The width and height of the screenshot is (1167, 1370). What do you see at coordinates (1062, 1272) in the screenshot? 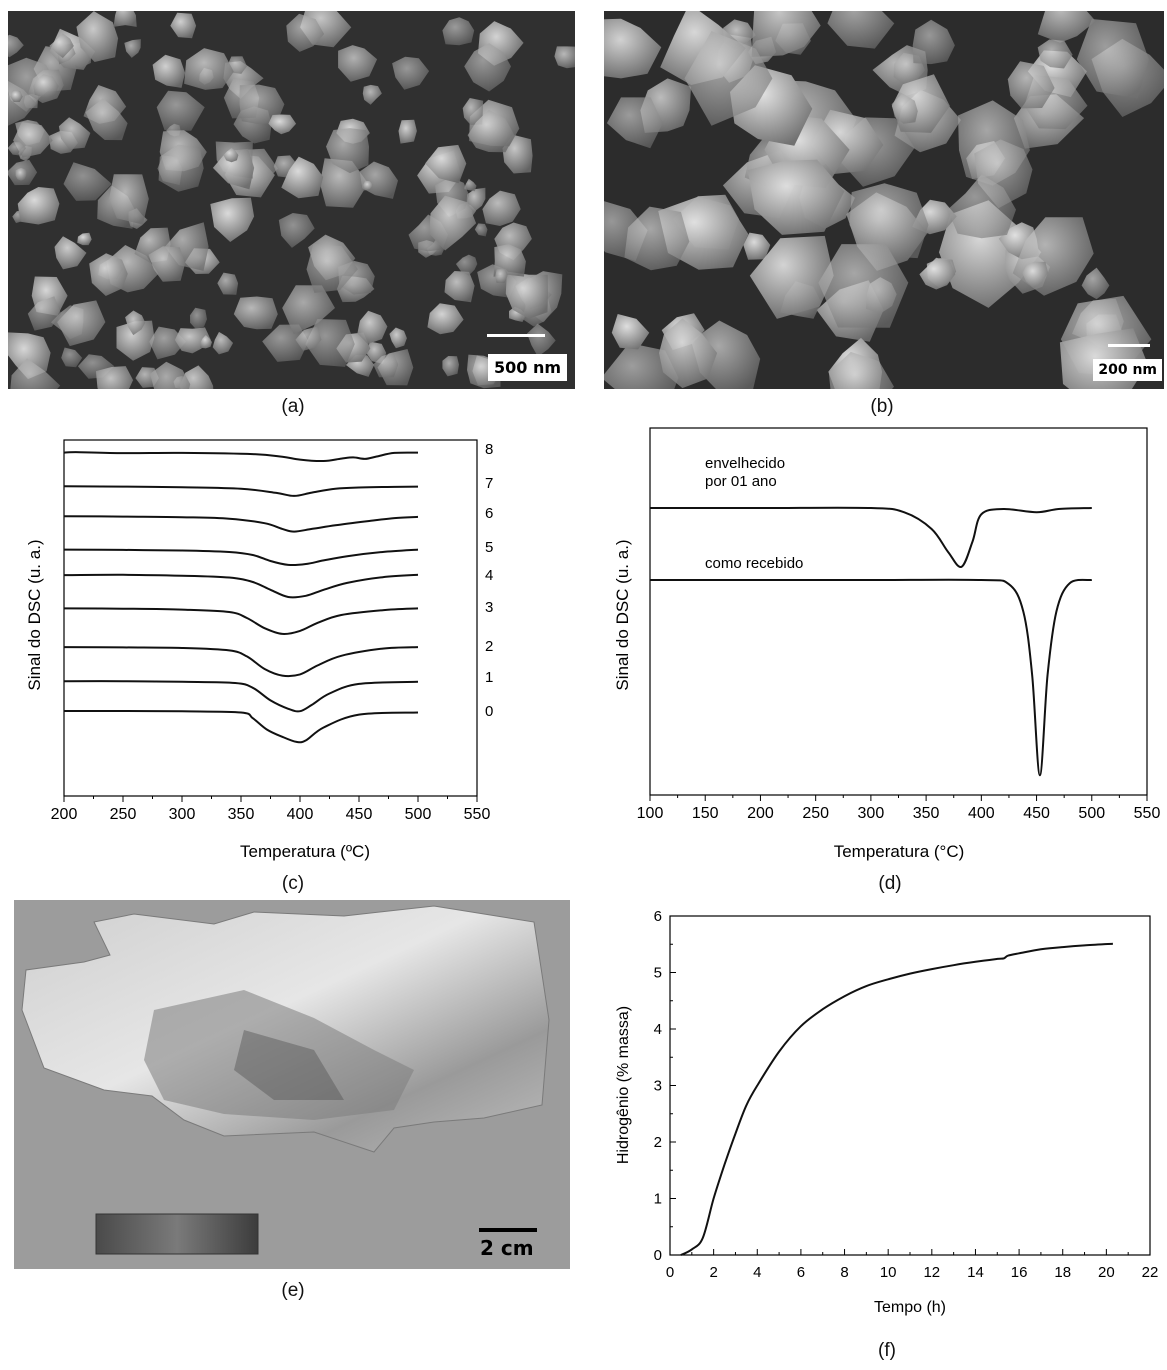
I see `x-tick-label: 18` at bounding box center [1062, 1272].